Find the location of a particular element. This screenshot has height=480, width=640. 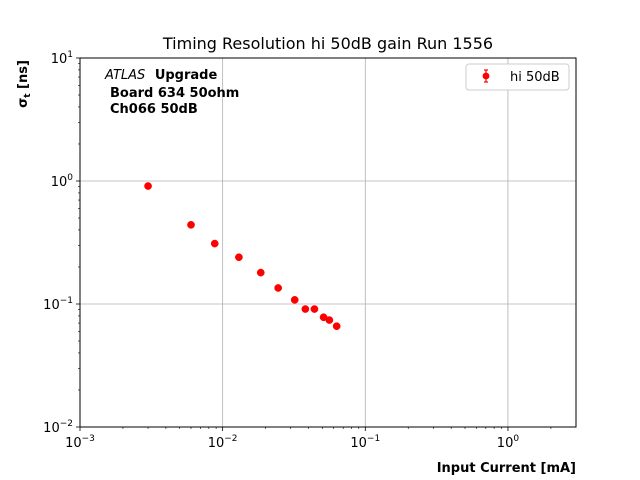

y-tick-label: 10⁰ is located at coordinates (62, 181).